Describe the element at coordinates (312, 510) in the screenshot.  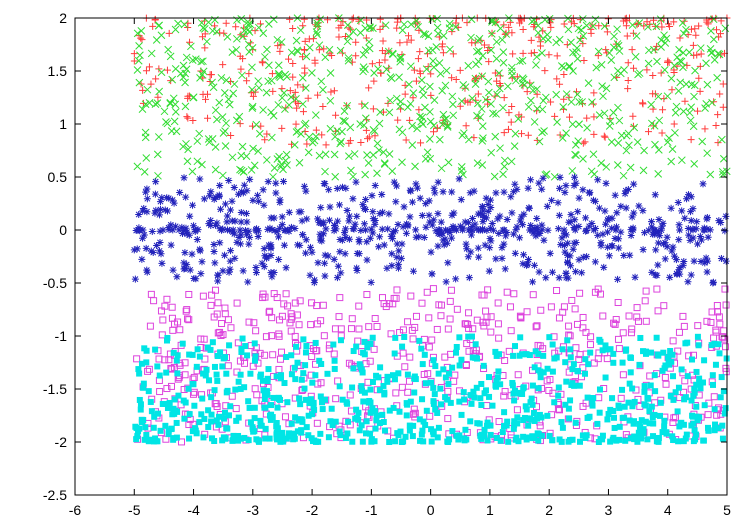
I see `x-tick-label: -2` at that location.